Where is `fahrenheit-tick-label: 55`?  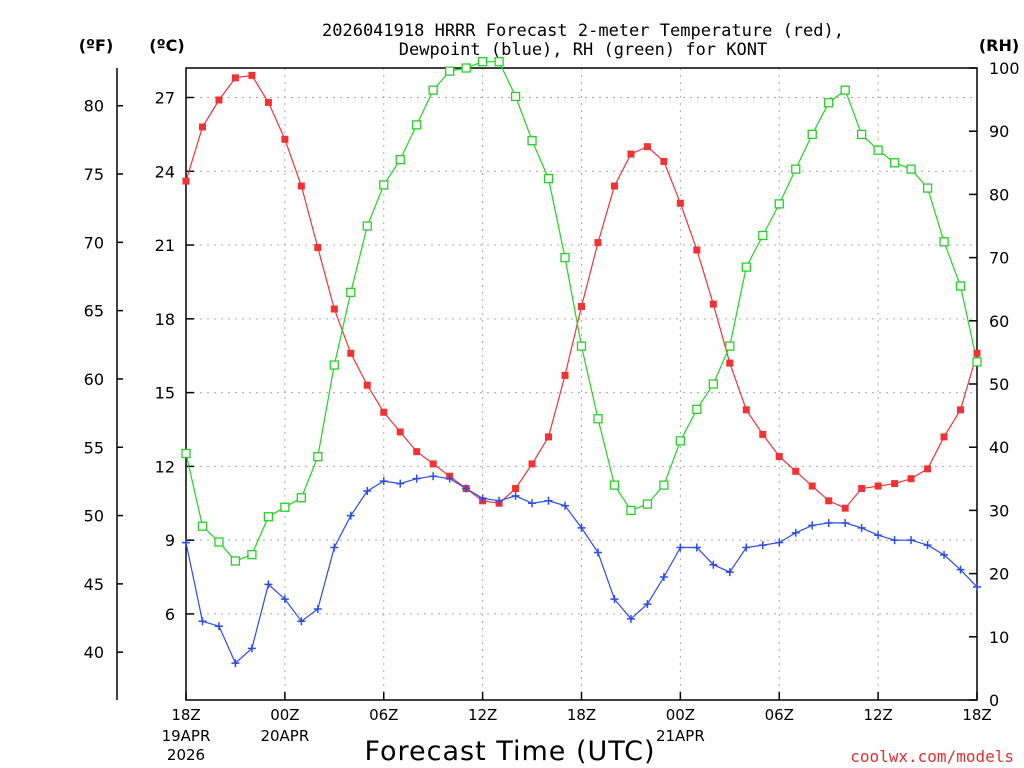
fahrenheit-tick-label: 55 is located at coordinates (94, 447).